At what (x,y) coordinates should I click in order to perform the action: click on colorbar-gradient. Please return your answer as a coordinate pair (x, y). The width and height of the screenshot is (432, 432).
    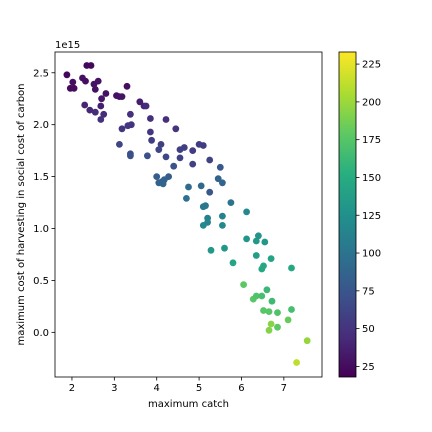
    Looking at the image, I should click on (347, 214).